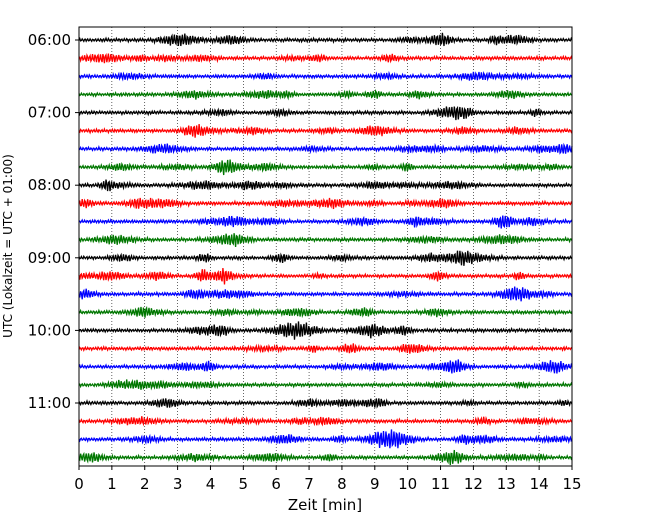 The image size is (650, 520). What do you see at coordinates (112, 484) in the screenshot?
I see `x-tick-label: 1` at bounding box center [112, 484].